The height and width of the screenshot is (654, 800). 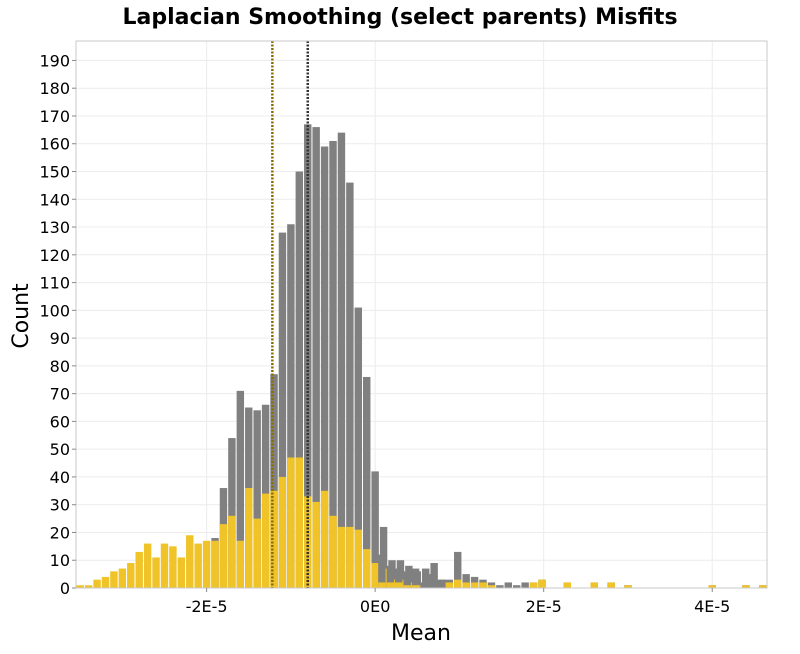 What do you see at coordinates (60, 421) in the screenshot?
I see `y-tick-label: 60` at bounding box center [60, 421].